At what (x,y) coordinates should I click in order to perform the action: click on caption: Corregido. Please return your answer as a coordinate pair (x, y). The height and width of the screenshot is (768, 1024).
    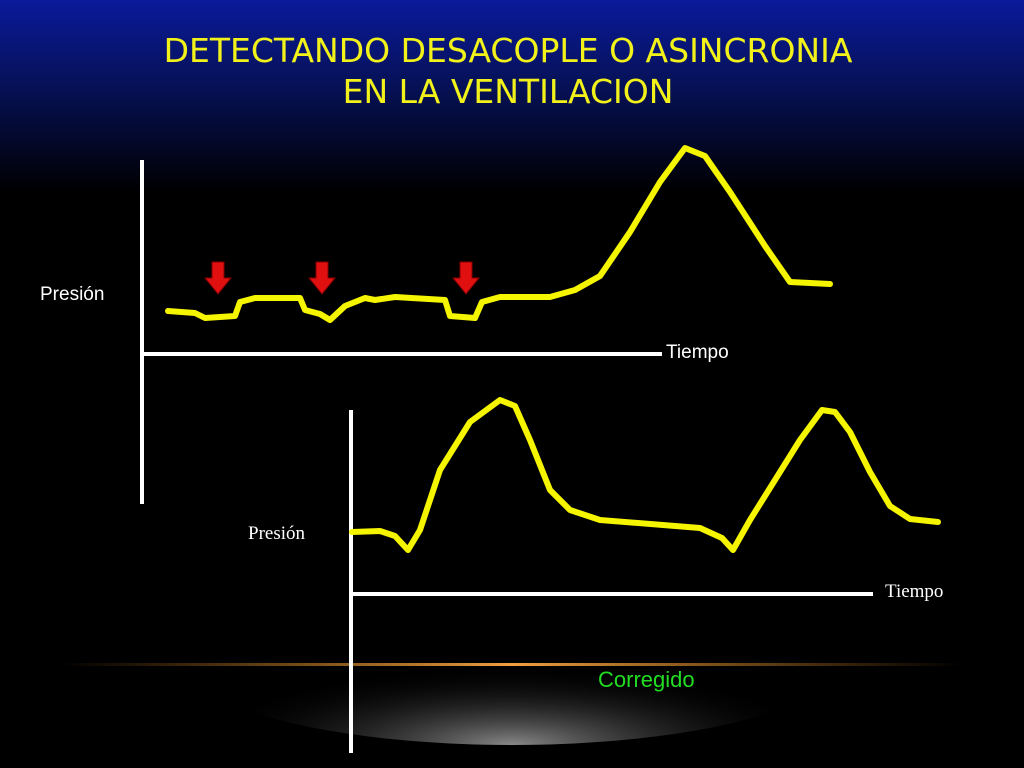
    Looking at the image, I should click on (646, 679).